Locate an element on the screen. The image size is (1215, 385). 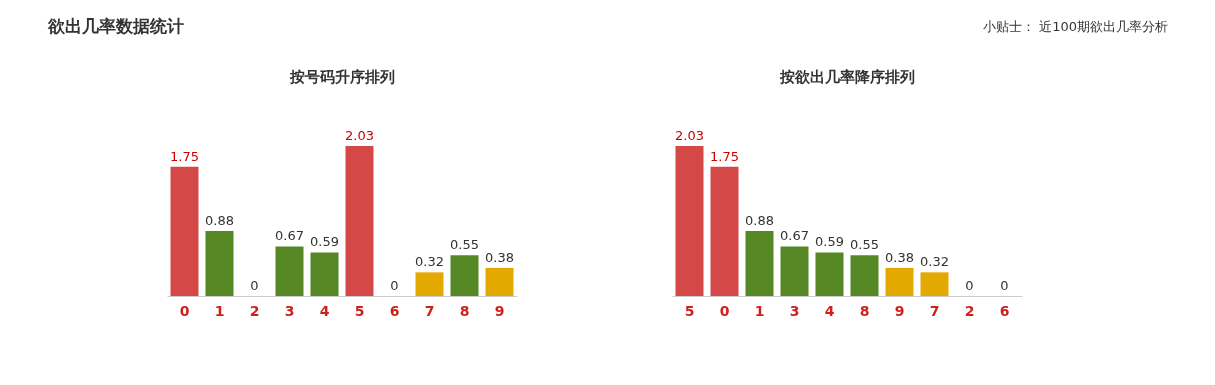
text: 欲出几率数据统计 is located at coordinates (115, 26).